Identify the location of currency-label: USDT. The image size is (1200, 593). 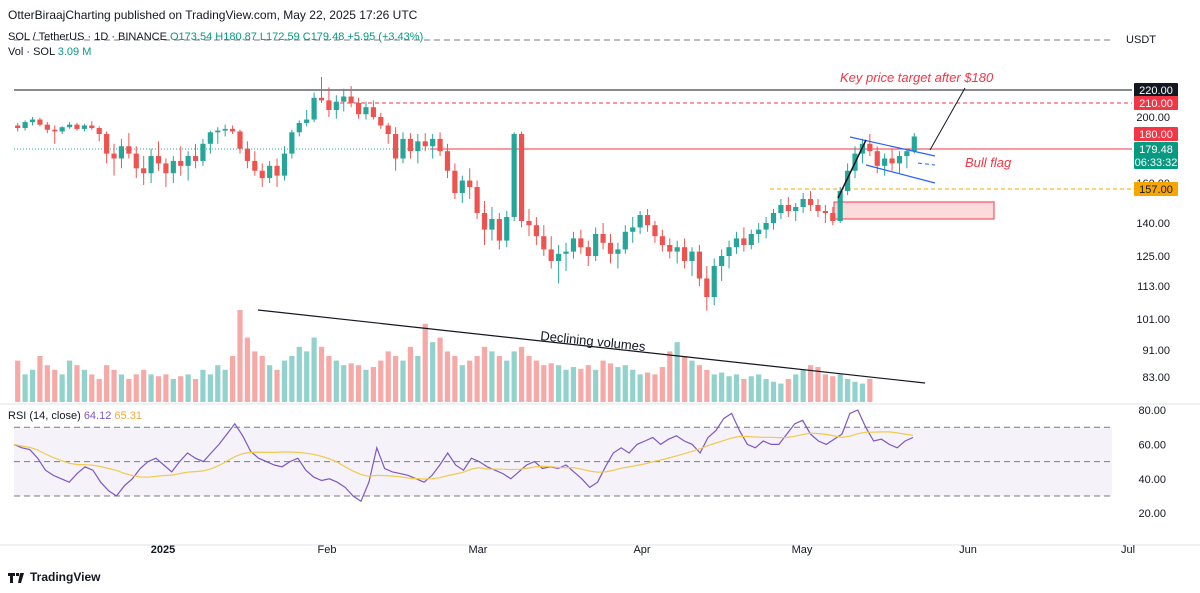
(1141, 40).